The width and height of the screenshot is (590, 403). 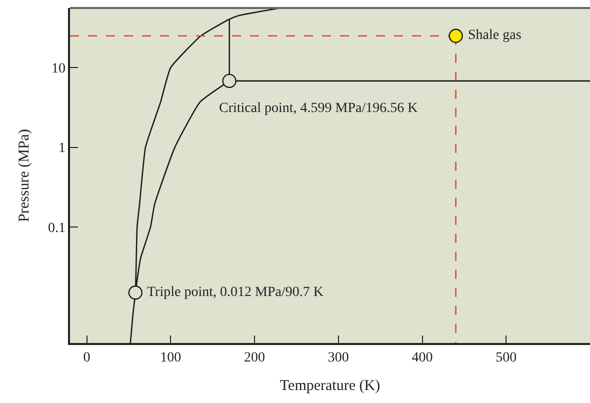 What do you see at coordinates (318, 108) in the screenshot?
I see `annotation: Critical point, 4.599 MPa/196.56 K` at bounding box center [318, 108].